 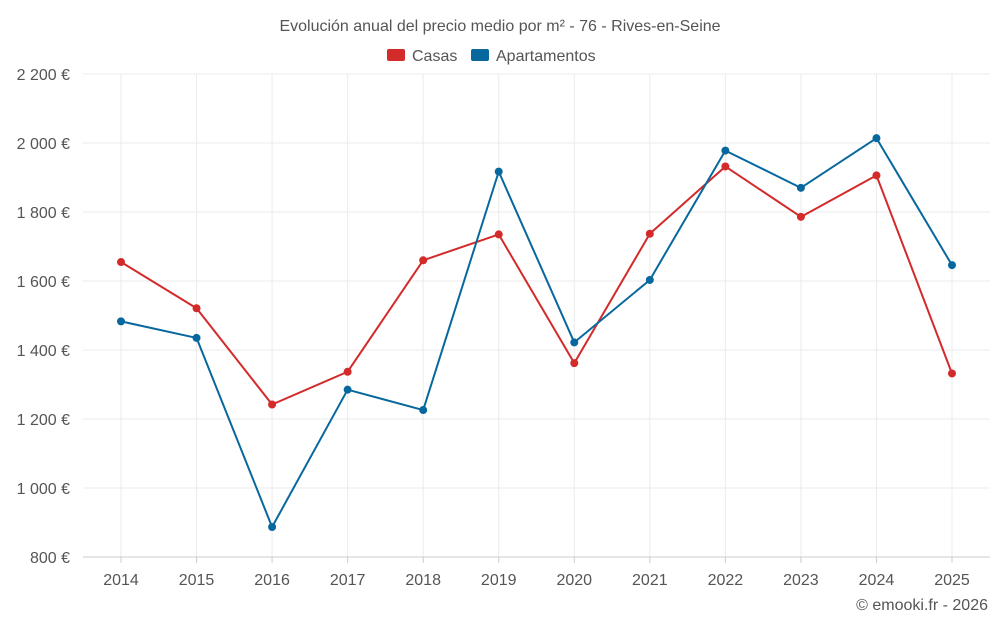 I want to click on y-tick-label: 2 200 €, so click(x=43, y=75).